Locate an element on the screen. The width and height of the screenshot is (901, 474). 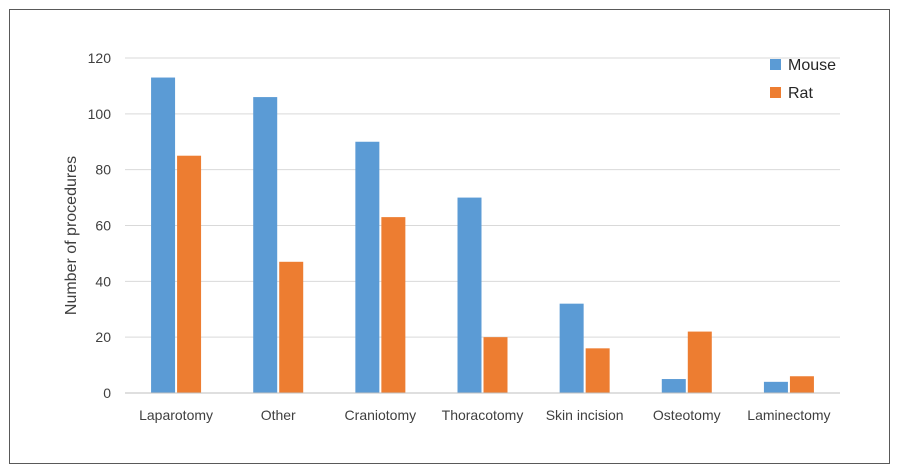
x-tick-label: Laparotomy is located at coordinates (176, 415).